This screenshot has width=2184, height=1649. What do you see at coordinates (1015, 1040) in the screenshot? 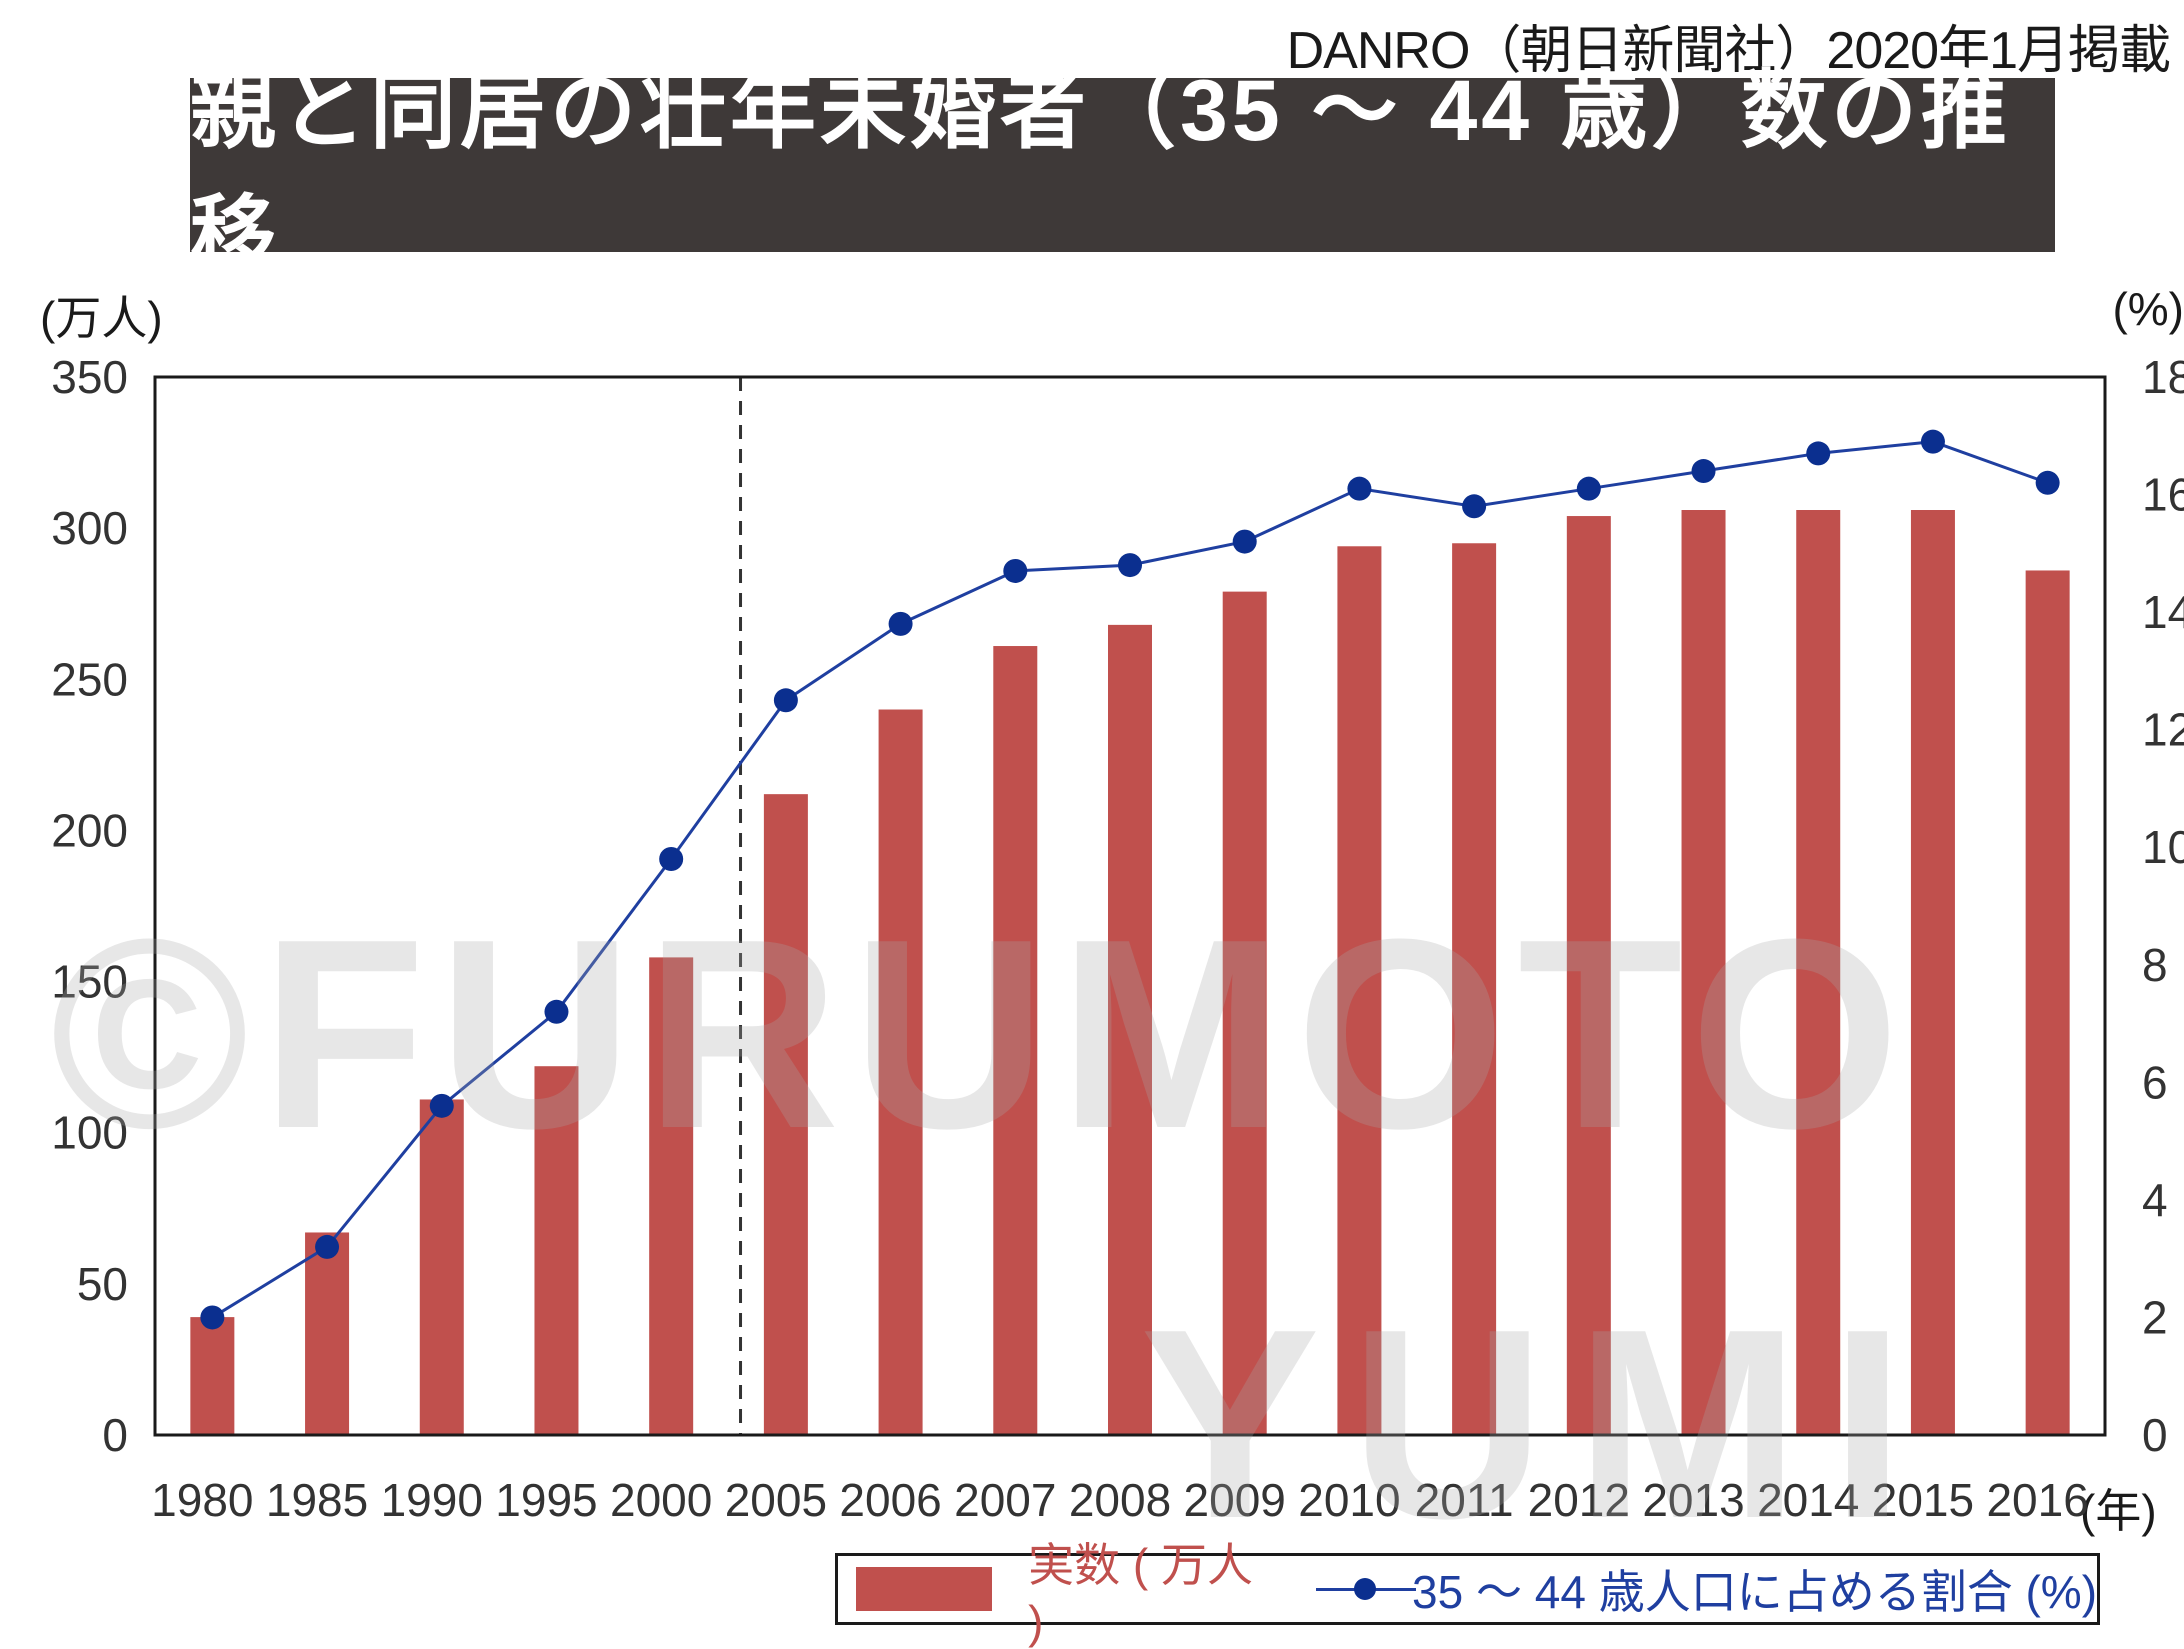
I see `bar-2007` at bounding box center [1015, 1040].